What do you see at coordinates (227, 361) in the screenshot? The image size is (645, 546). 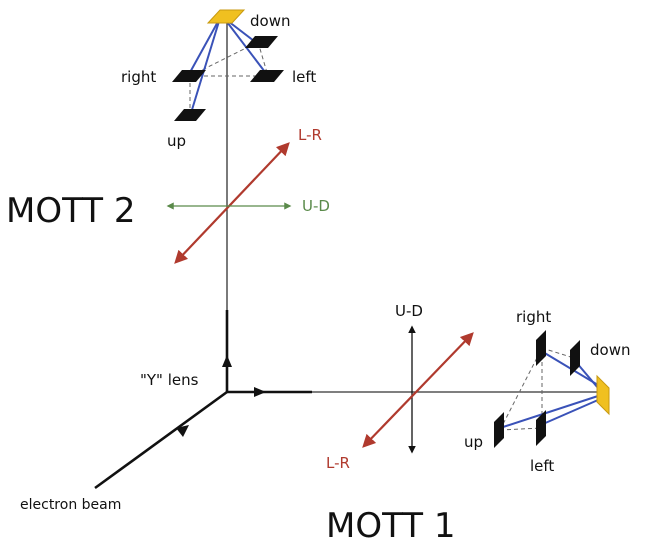 I see `up-direction-arrowhead` at bounding box center [227, 361].